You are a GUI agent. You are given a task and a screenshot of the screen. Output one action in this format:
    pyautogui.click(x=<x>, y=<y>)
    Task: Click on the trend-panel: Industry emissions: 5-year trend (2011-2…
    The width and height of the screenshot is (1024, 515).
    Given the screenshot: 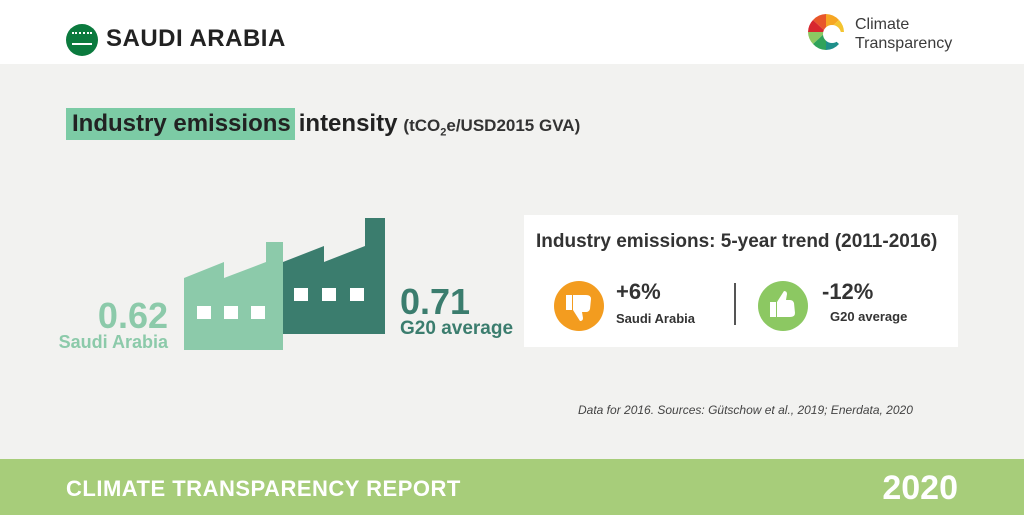 What is the action you would take?
    pyautogui.click(x=741, y=281)
    